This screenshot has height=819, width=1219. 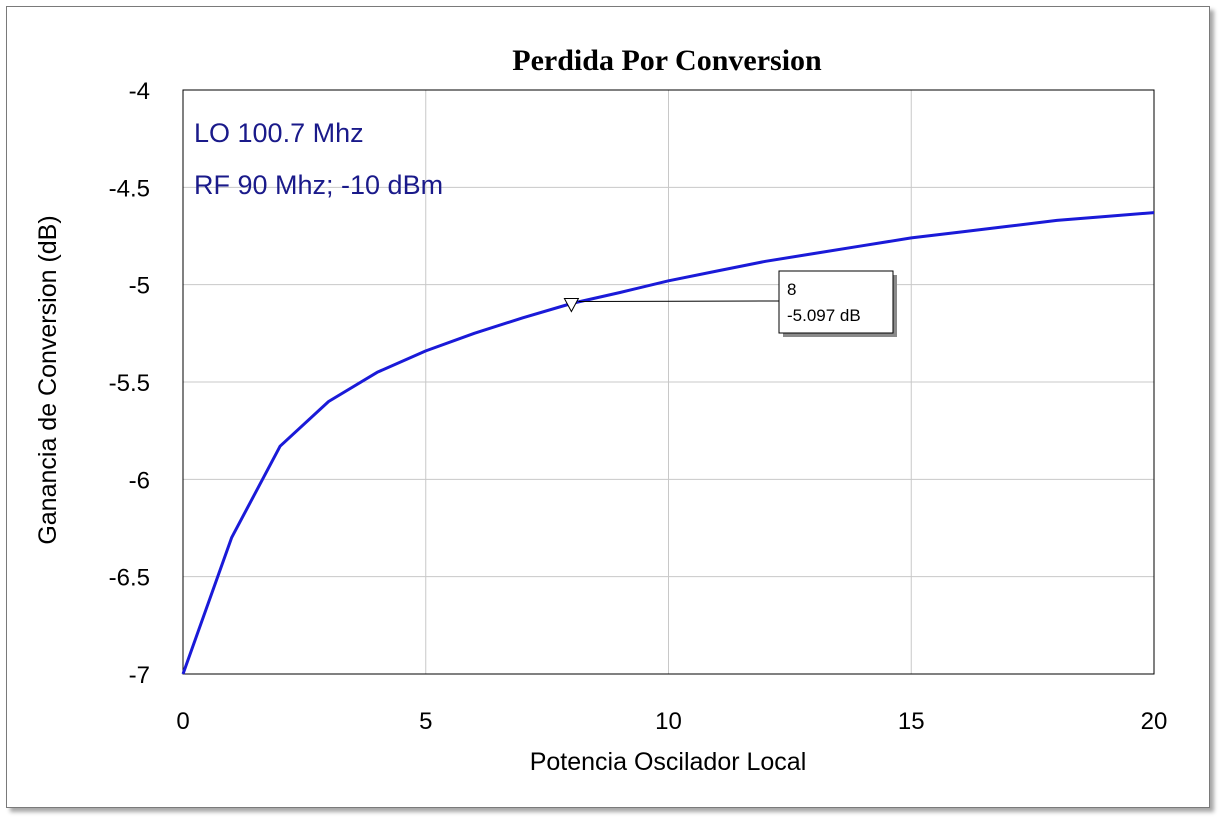 What do you see at coordinates (129, 383) in the screenshot?
I see `y-tick-label: -5.5` at bounding box center [129, 383].